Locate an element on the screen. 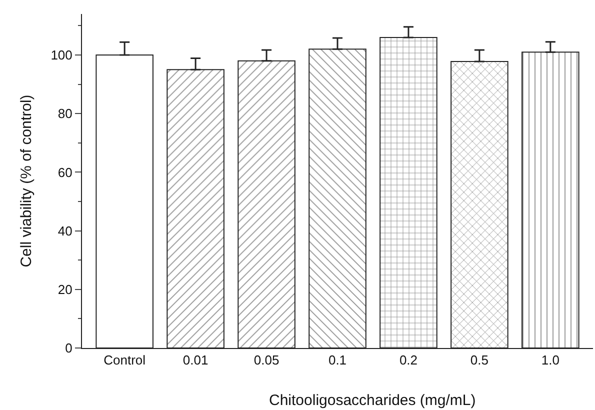 The width and height of the screenshot is (595, 410). x-tick-label: Control is located at coordinates (125, 360).